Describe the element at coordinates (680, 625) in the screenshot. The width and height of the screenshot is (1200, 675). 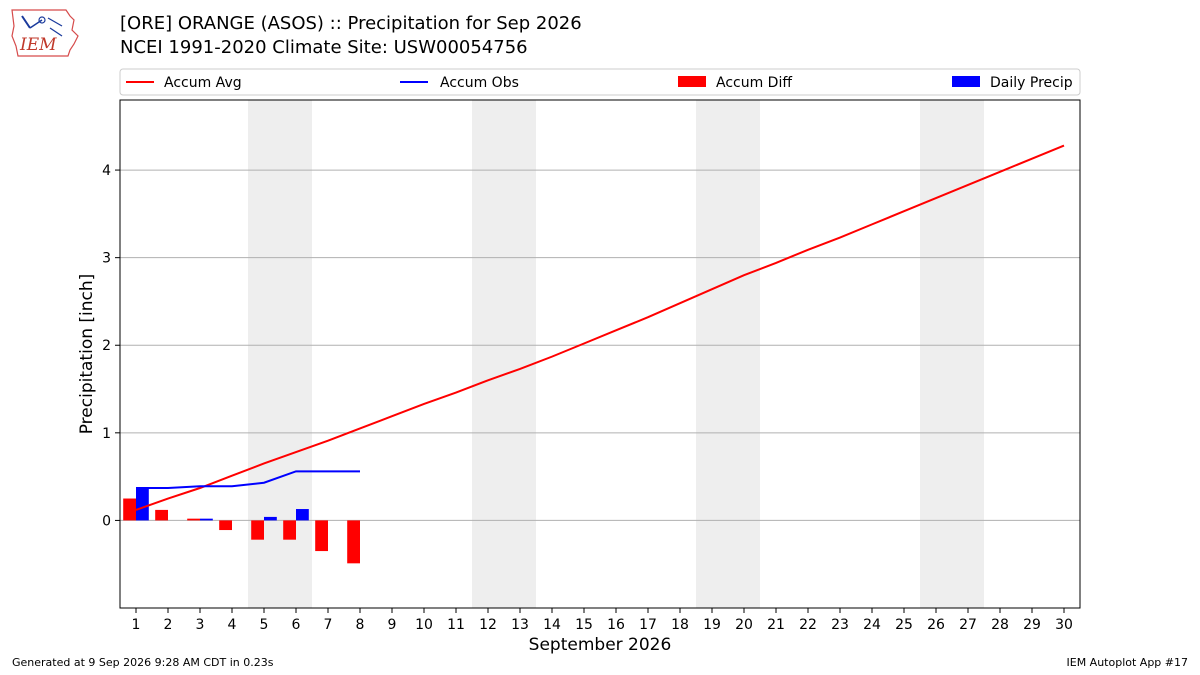
I see `x-tick-label: 18` at that location.